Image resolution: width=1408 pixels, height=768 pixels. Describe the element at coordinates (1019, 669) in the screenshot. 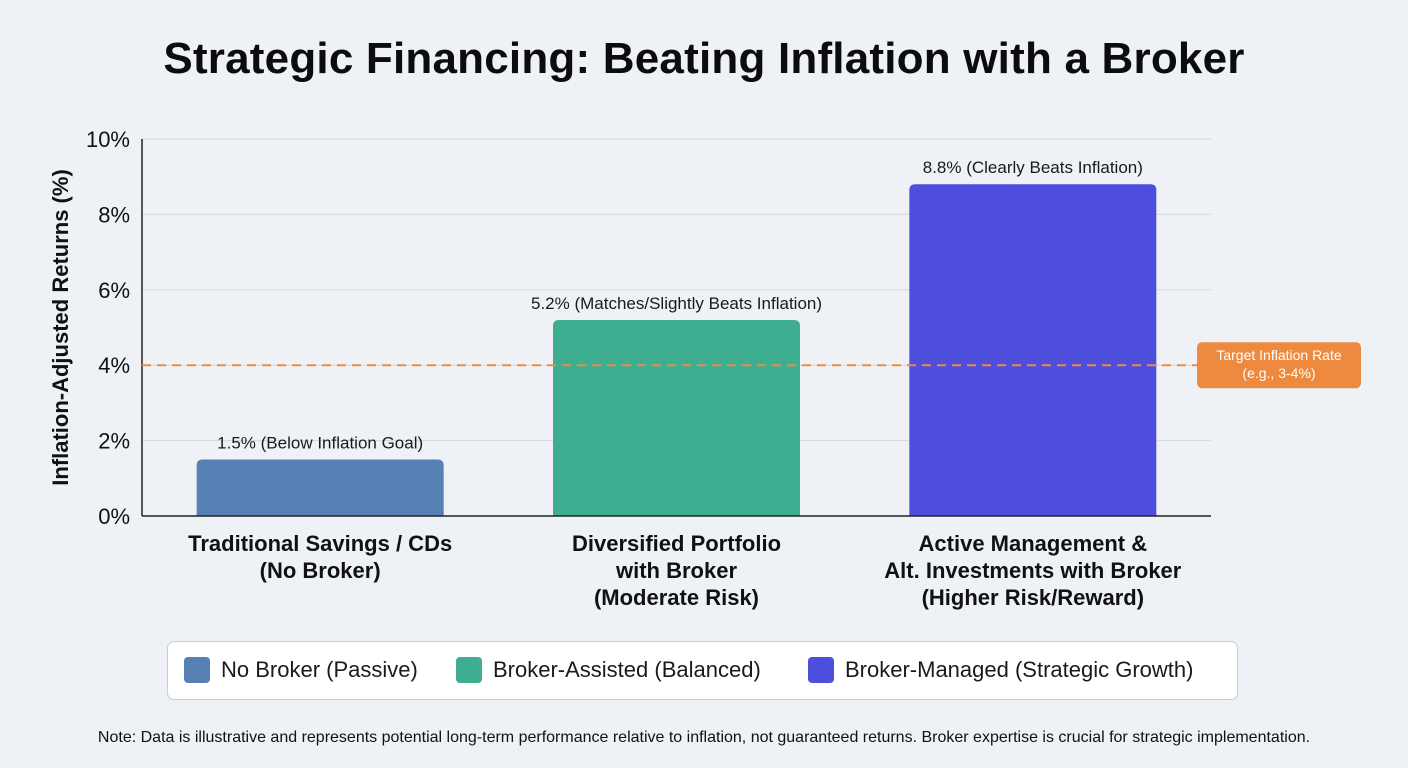

I see `legend-label-broker-managed: Broker-Managed (Strategic Growth)` at that location.